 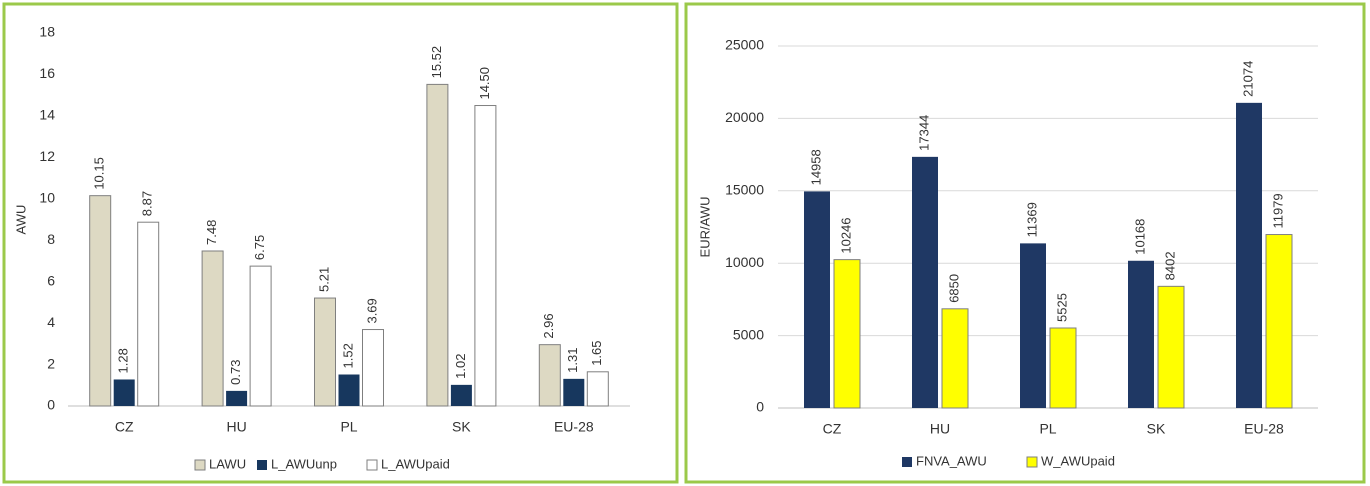 What do you see at coordinates (227, 463) in the screenshot?
I see `legend-label: LAWU` at bounding box center [227, 463].